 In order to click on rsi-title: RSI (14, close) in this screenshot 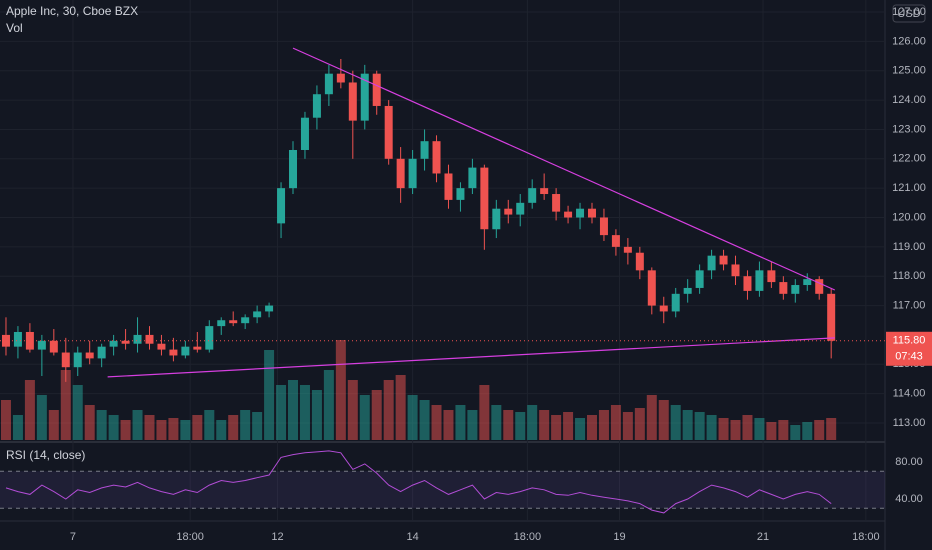, I will do `click(45, 455)`.